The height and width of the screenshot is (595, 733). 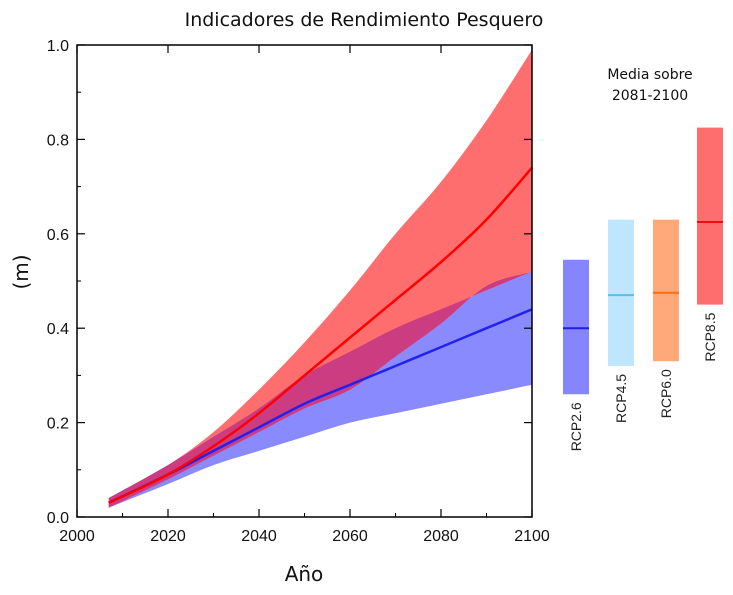 I want to click on x-axis-label: Año, so click(x=304, y=574).